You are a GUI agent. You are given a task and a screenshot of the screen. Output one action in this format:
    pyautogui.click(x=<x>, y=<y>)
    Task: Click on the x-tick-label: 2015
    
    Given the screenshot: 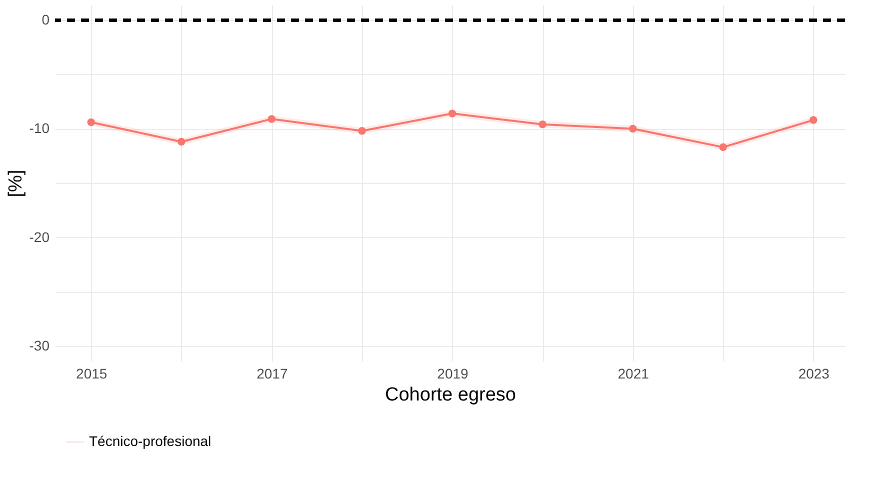 What is the action you would take?
    pyautogui.click(x=92, y=374)
    